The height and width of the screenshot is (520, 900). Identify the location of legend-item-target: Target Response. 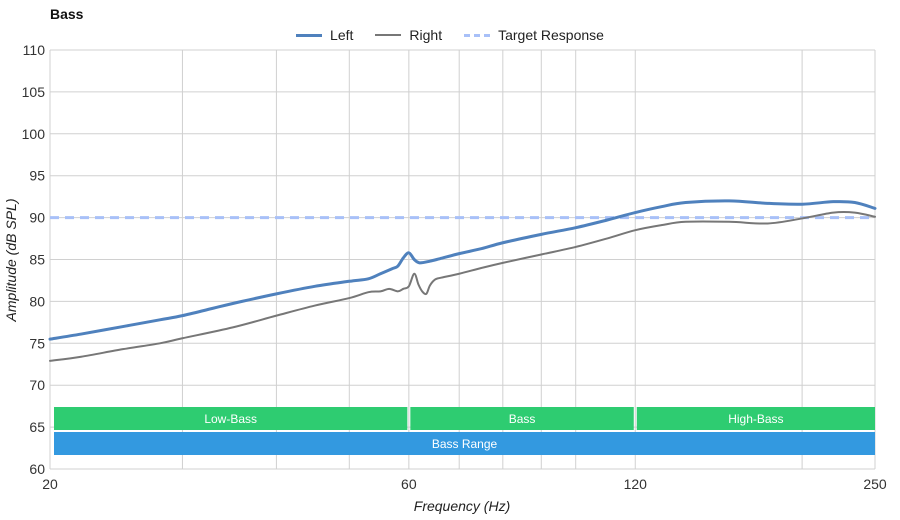
(534, 35).